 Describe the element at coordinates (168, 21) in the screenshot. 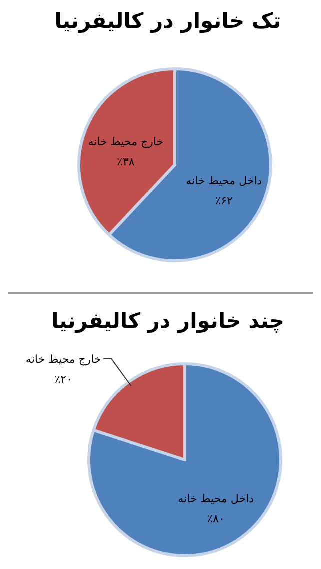

I see `chart-title: تک خانوار در کالیفرنیا` at that location.